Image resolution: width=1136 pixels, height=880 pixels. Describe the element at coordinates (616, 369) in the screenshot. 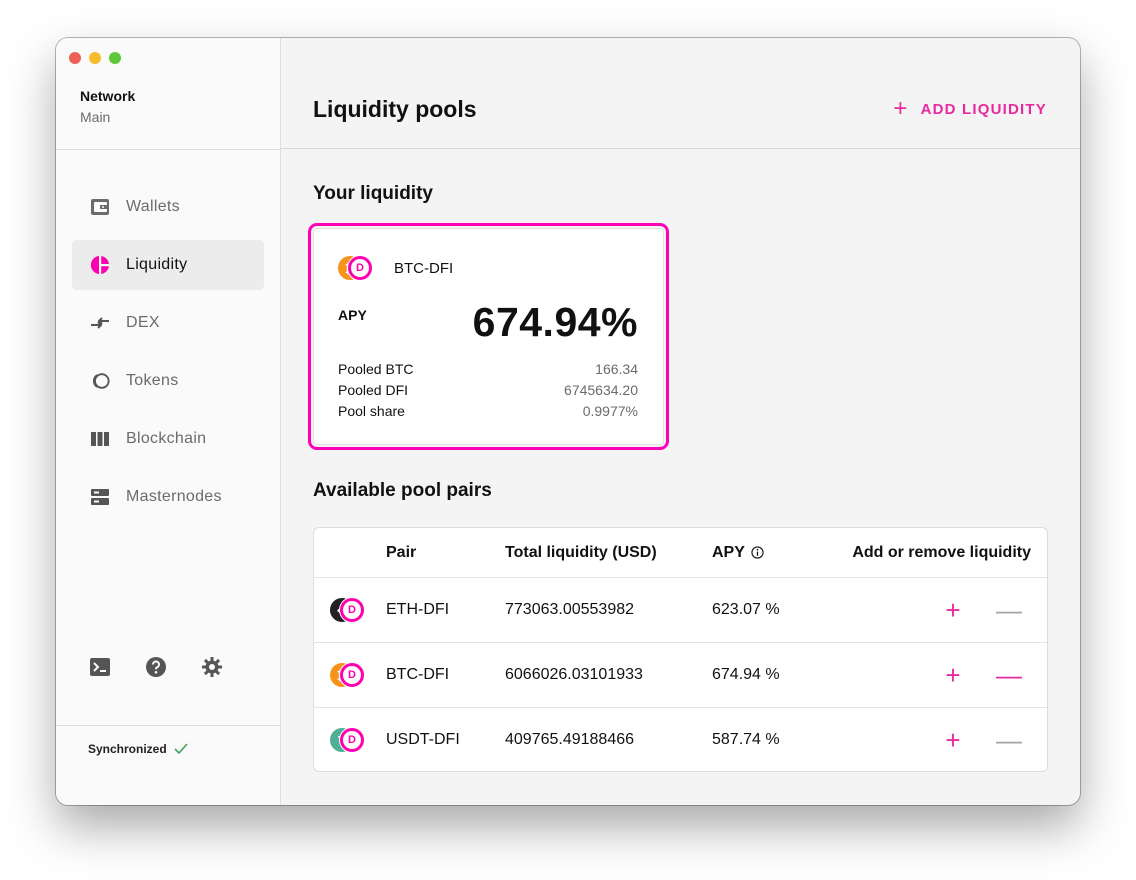

I see `stat-value: 166.34` at that location.